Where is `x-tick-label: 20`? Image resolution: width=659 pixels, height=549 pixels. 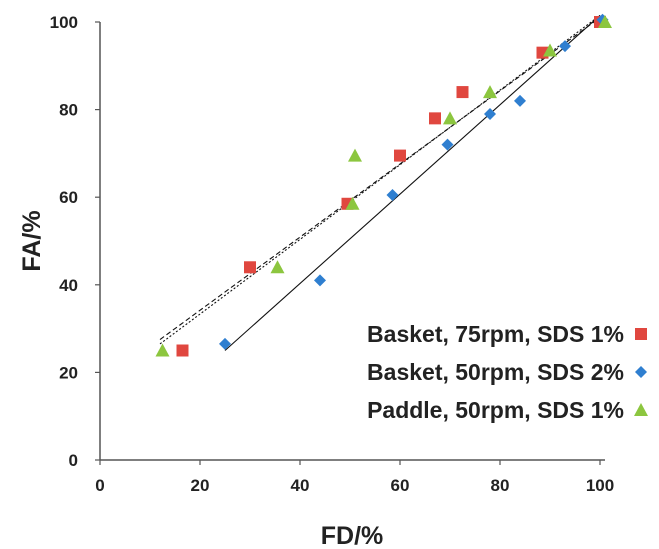 x-tick-label: 20 is located at coordinates (200, 485).